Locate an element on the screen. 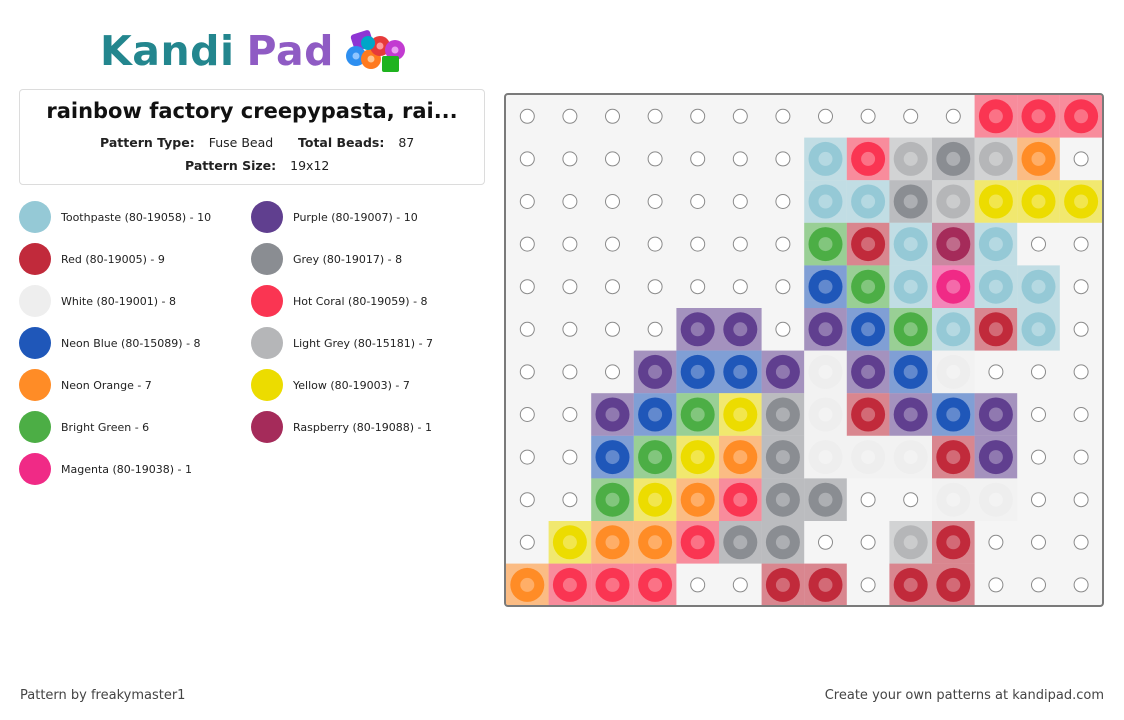 Image resolution: width=1124 pixels, height=720 pixels. legend-item: Neon Orange - 7 is located at coordinates (85, 385).